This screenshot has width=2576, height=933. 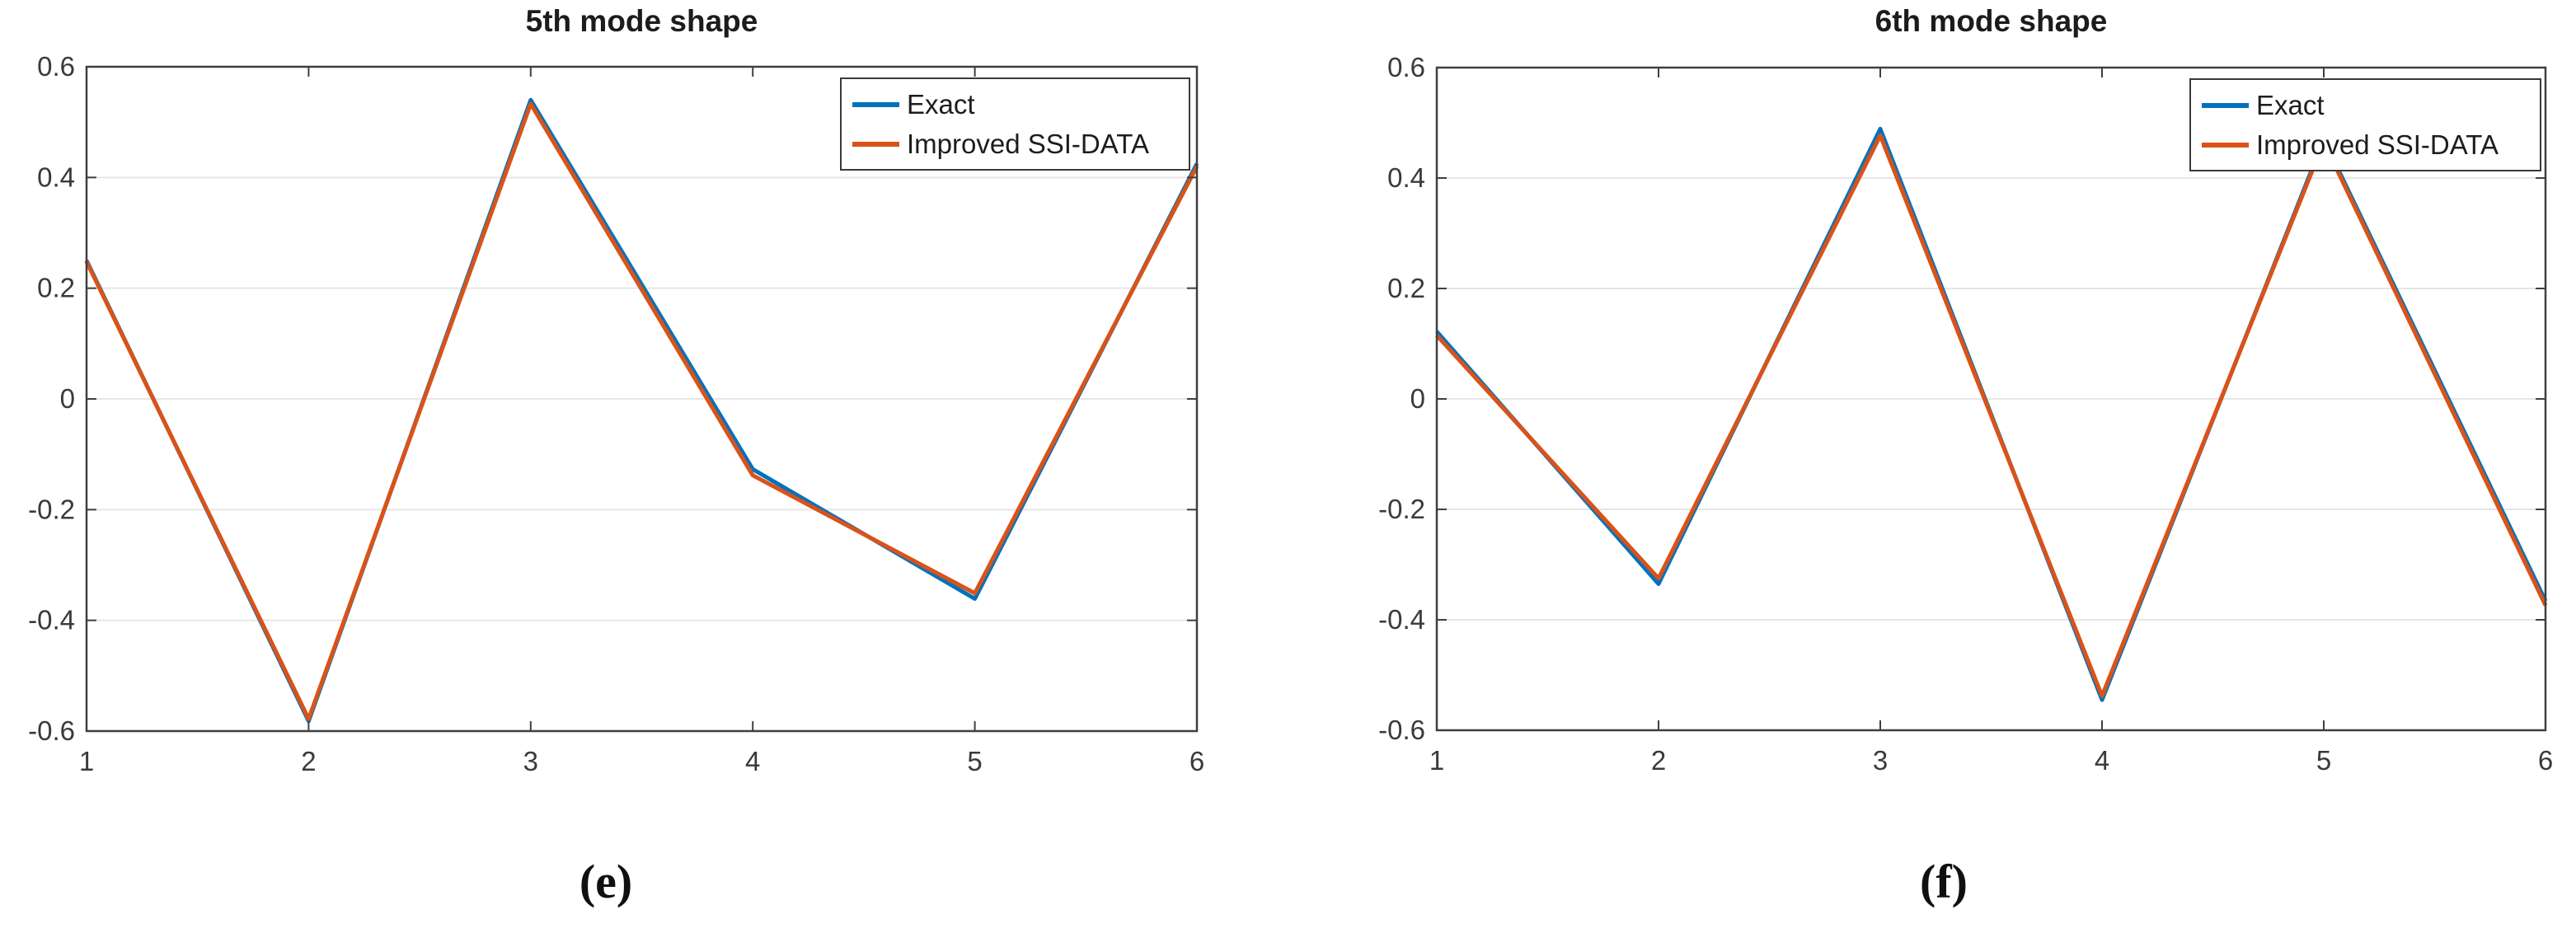 I want to click on legend-left-chart: Exact Improved SSI-DATA, so click(x=1015, y=124).